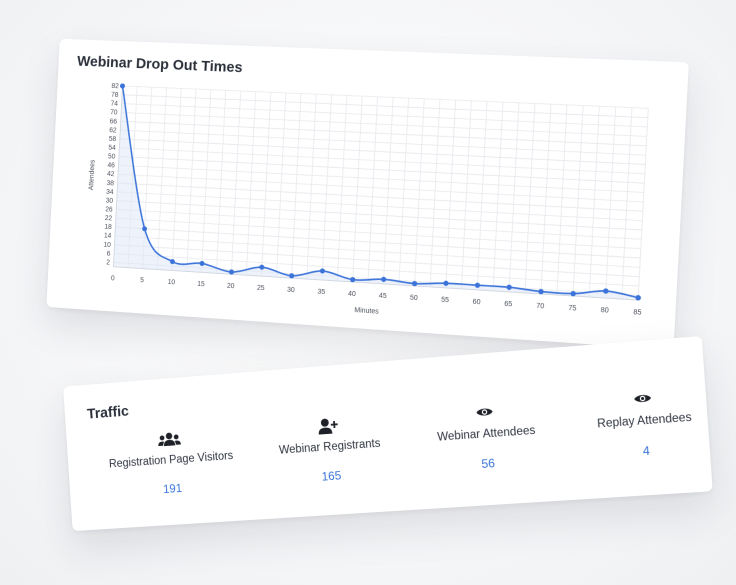  Describe the element at coordinates (487, 436) in the screenshot. I see `stat-webinar-attendees: Webinar Attendees 56` at that location.